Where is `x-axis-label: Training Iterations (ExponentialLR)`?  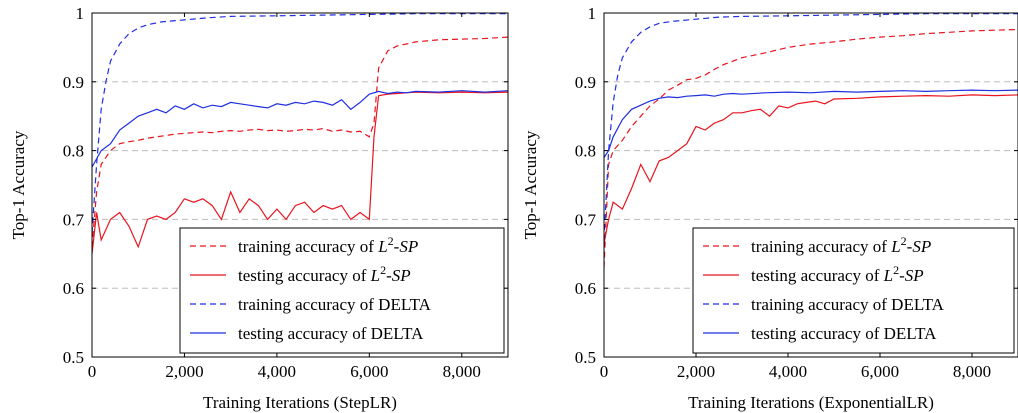 x-axis-label: Training Iterations (ExponentialLR) is located at coordinates (811, 402).